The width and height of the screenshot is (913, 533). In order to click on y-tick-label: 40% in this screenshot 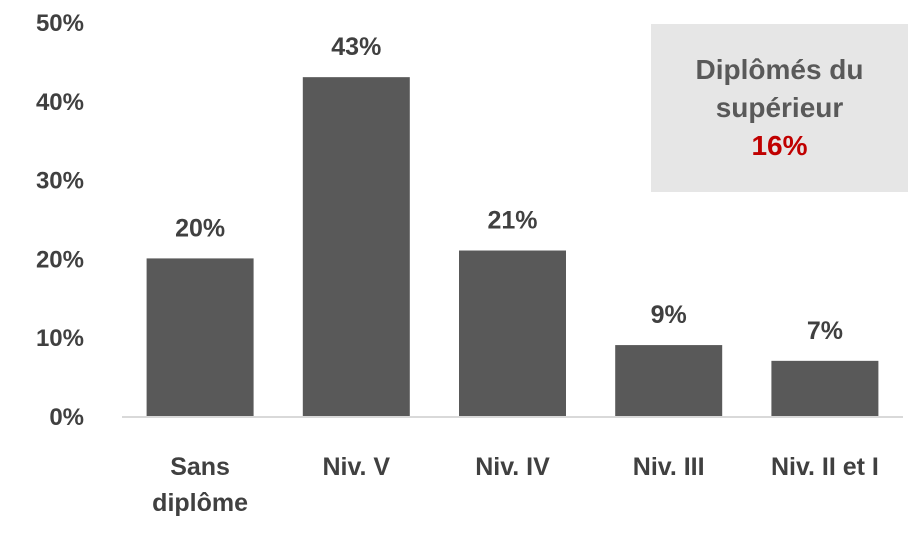, I will do `click(60, 102)`.